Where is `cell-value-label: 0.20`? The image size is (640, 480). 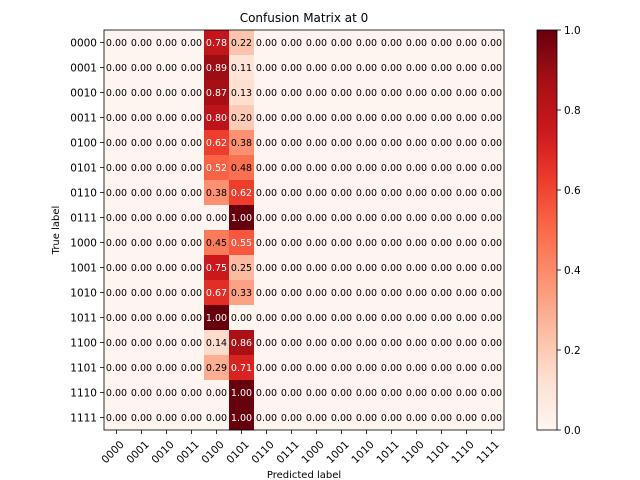 cell-value-label: 0.20 is located at coordinates (241, 118).